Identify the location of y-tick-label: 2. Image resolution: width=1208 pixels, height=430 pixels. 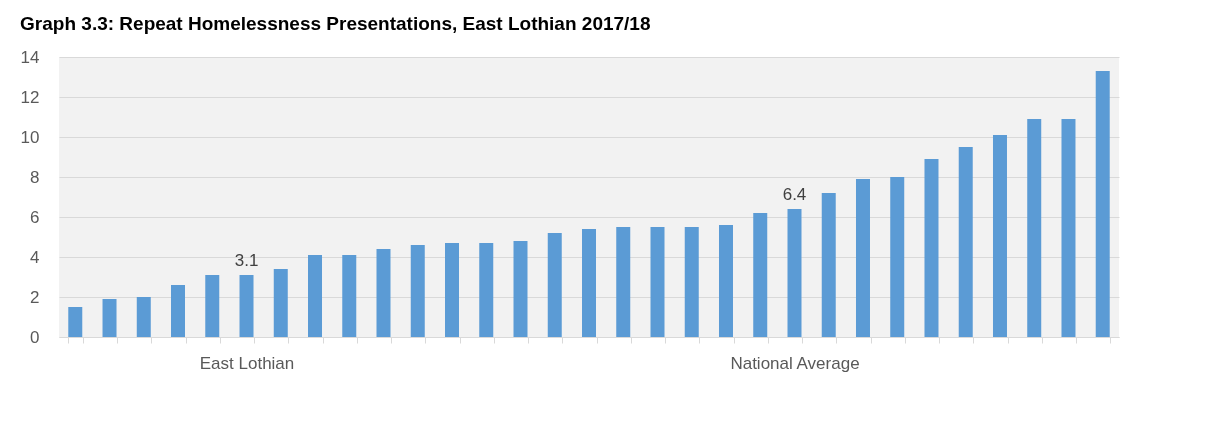
(35, 297).